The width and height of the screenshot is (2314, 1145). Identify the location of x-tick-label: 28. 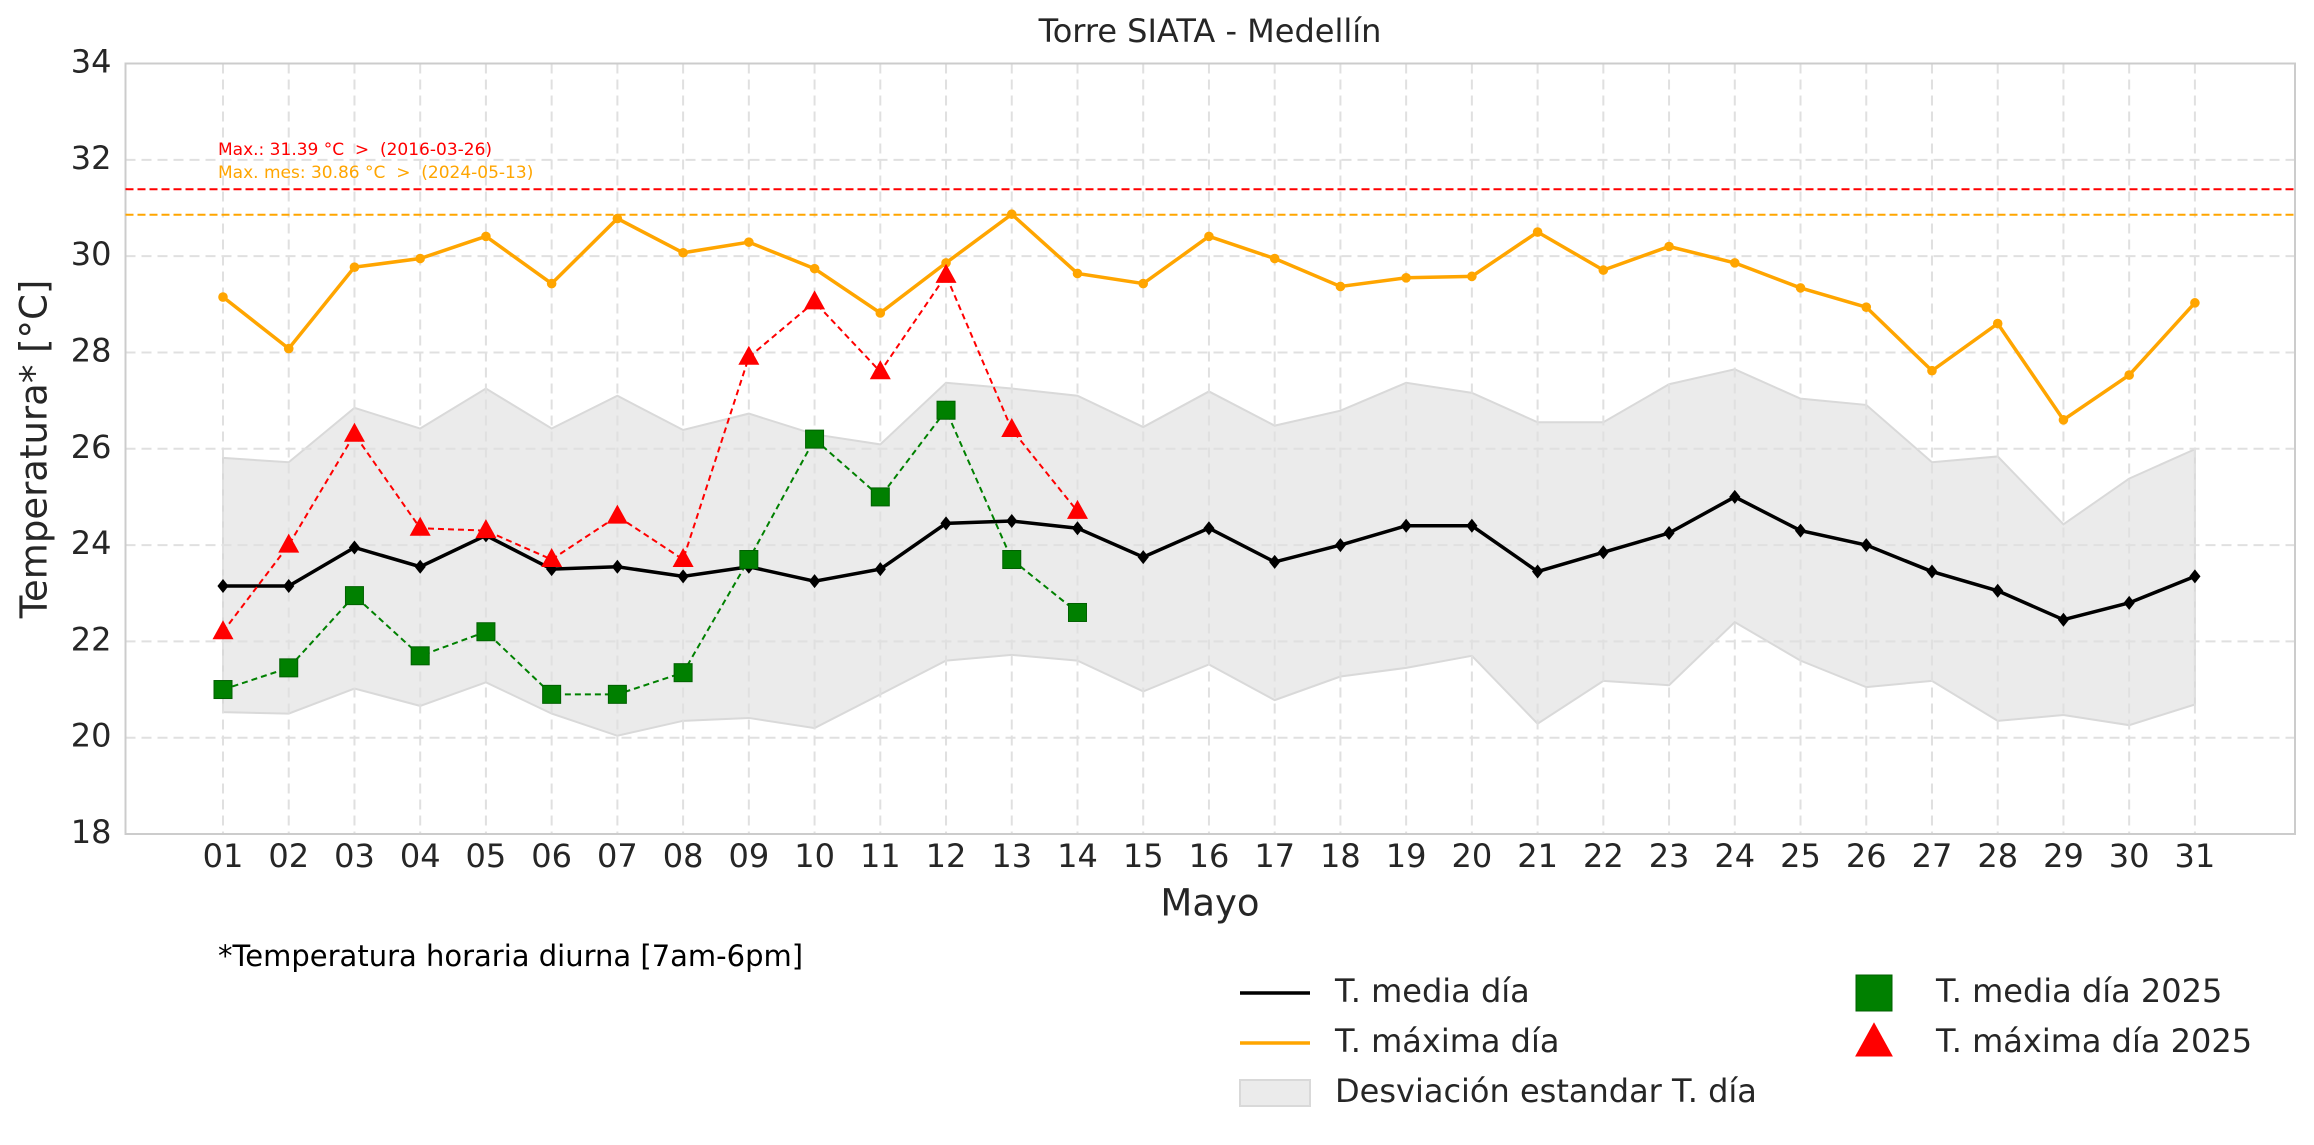
(1997, 856).